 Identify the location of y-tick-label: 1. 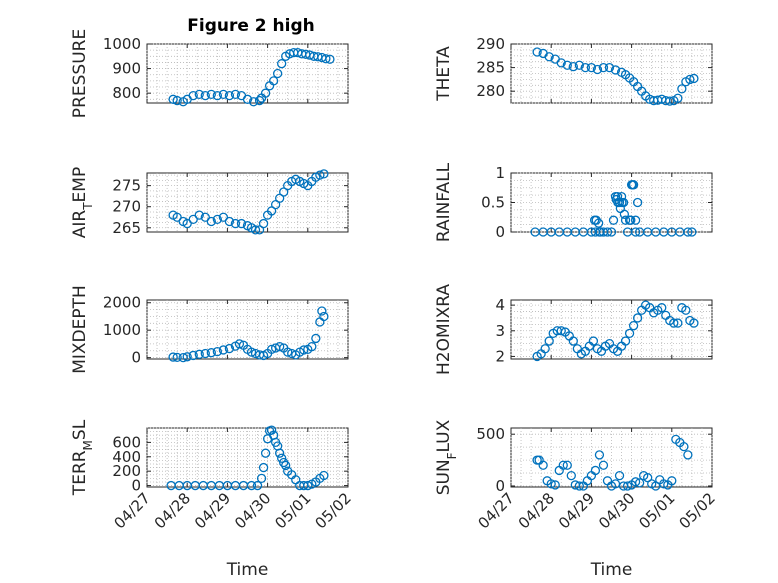
(500, 173).